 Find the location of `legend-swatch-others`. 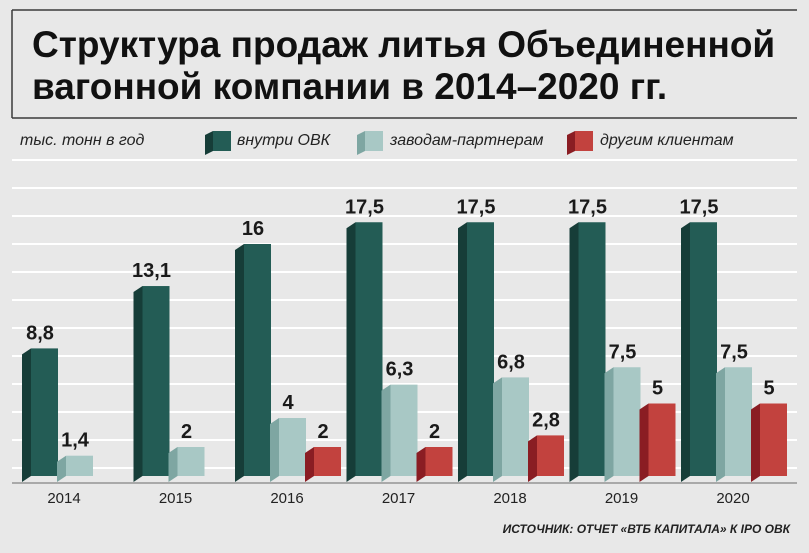

legend-swatch-others is located at coordinates (580, 143).